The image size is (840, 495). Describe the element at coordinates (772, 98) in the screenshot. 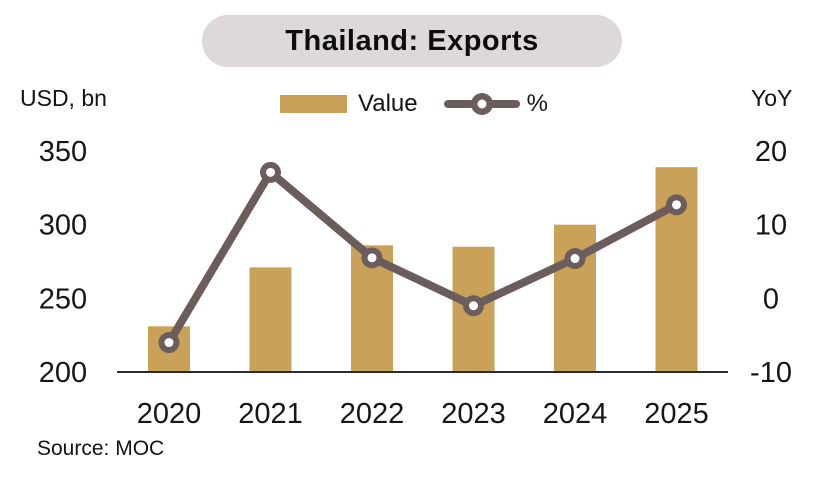

I see `right-axis-header: YoY` at that location.